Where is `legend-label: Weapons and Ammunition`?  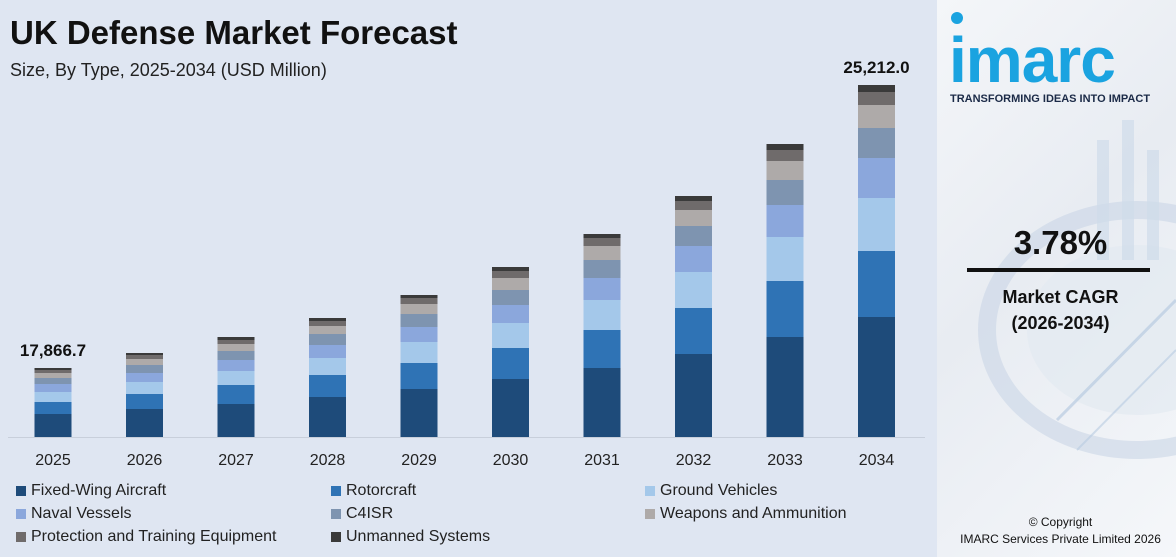
legend-label: Weapons and Ammunition is located at coordinates (753, 513).